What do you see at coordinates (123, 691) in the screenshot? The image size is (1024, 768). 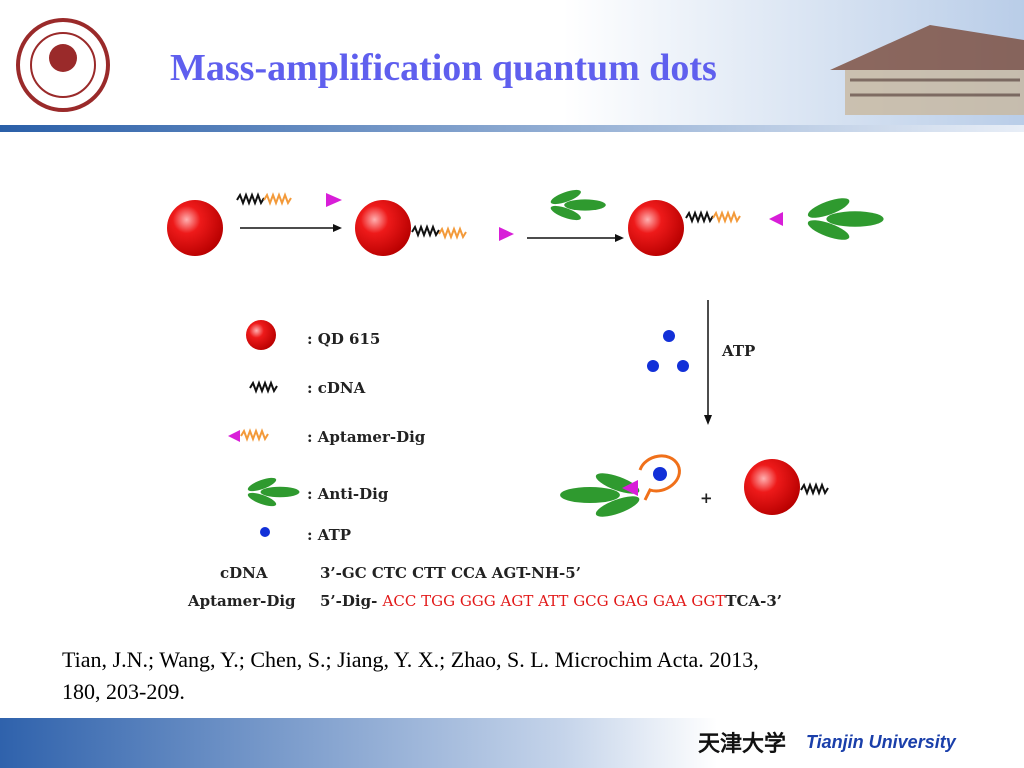 I see `citation-line: 180, 203-209.` at bounding box center [123, 691].